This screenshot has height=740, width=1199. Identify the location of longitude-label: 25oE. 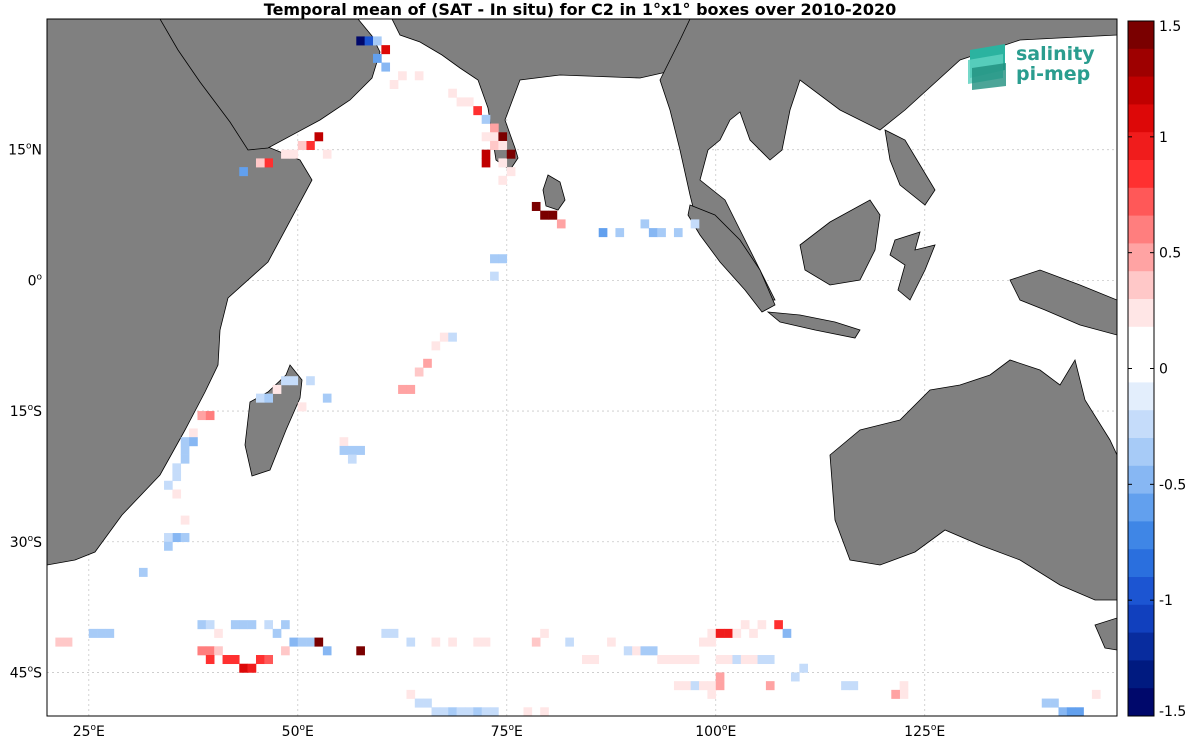
(89, 731).